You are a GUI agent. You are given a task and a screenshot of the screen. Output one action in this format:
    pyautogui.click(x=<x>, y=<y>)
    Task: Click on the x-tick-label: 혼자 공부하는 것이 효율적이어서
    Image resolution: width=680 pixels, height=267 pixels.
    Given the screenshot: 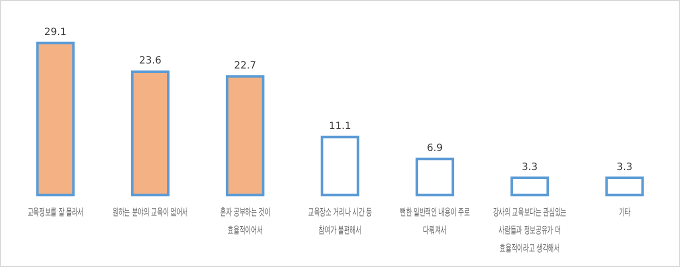 What is the action you would take?
    pyautogui.click(x=245, y=220)
    